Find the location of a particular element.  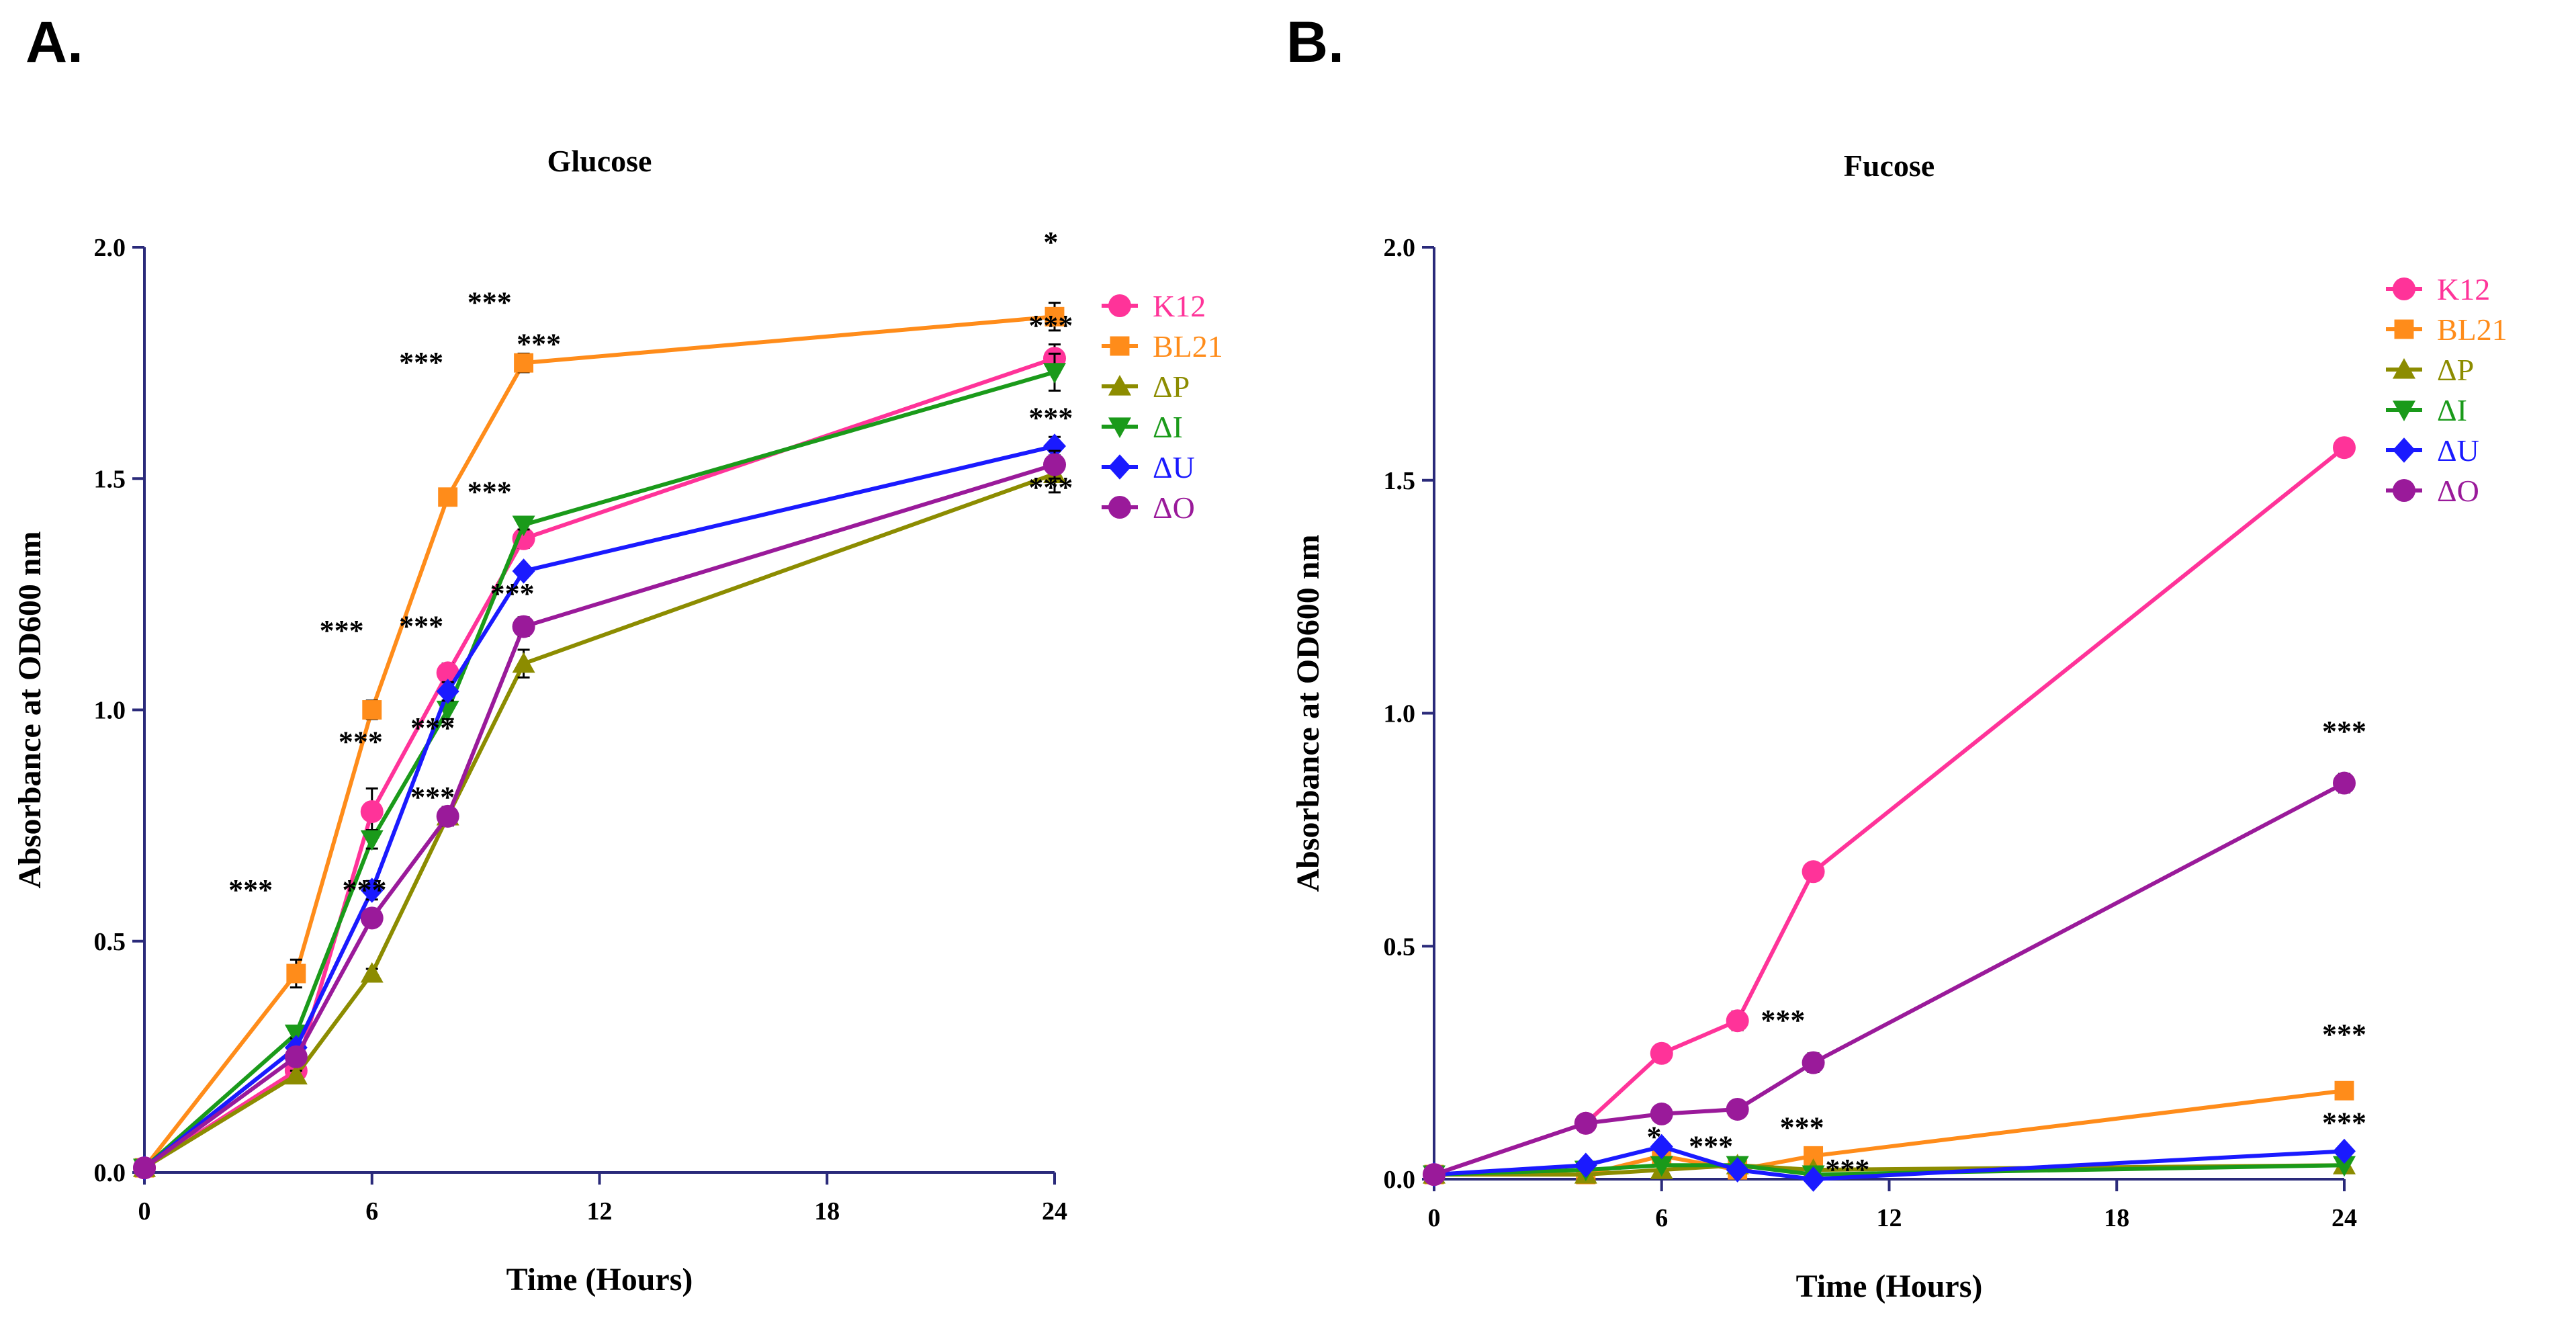

panel-a-y-axis-title: Absorbance at OD600 nm is located at coordinates (30, 710).